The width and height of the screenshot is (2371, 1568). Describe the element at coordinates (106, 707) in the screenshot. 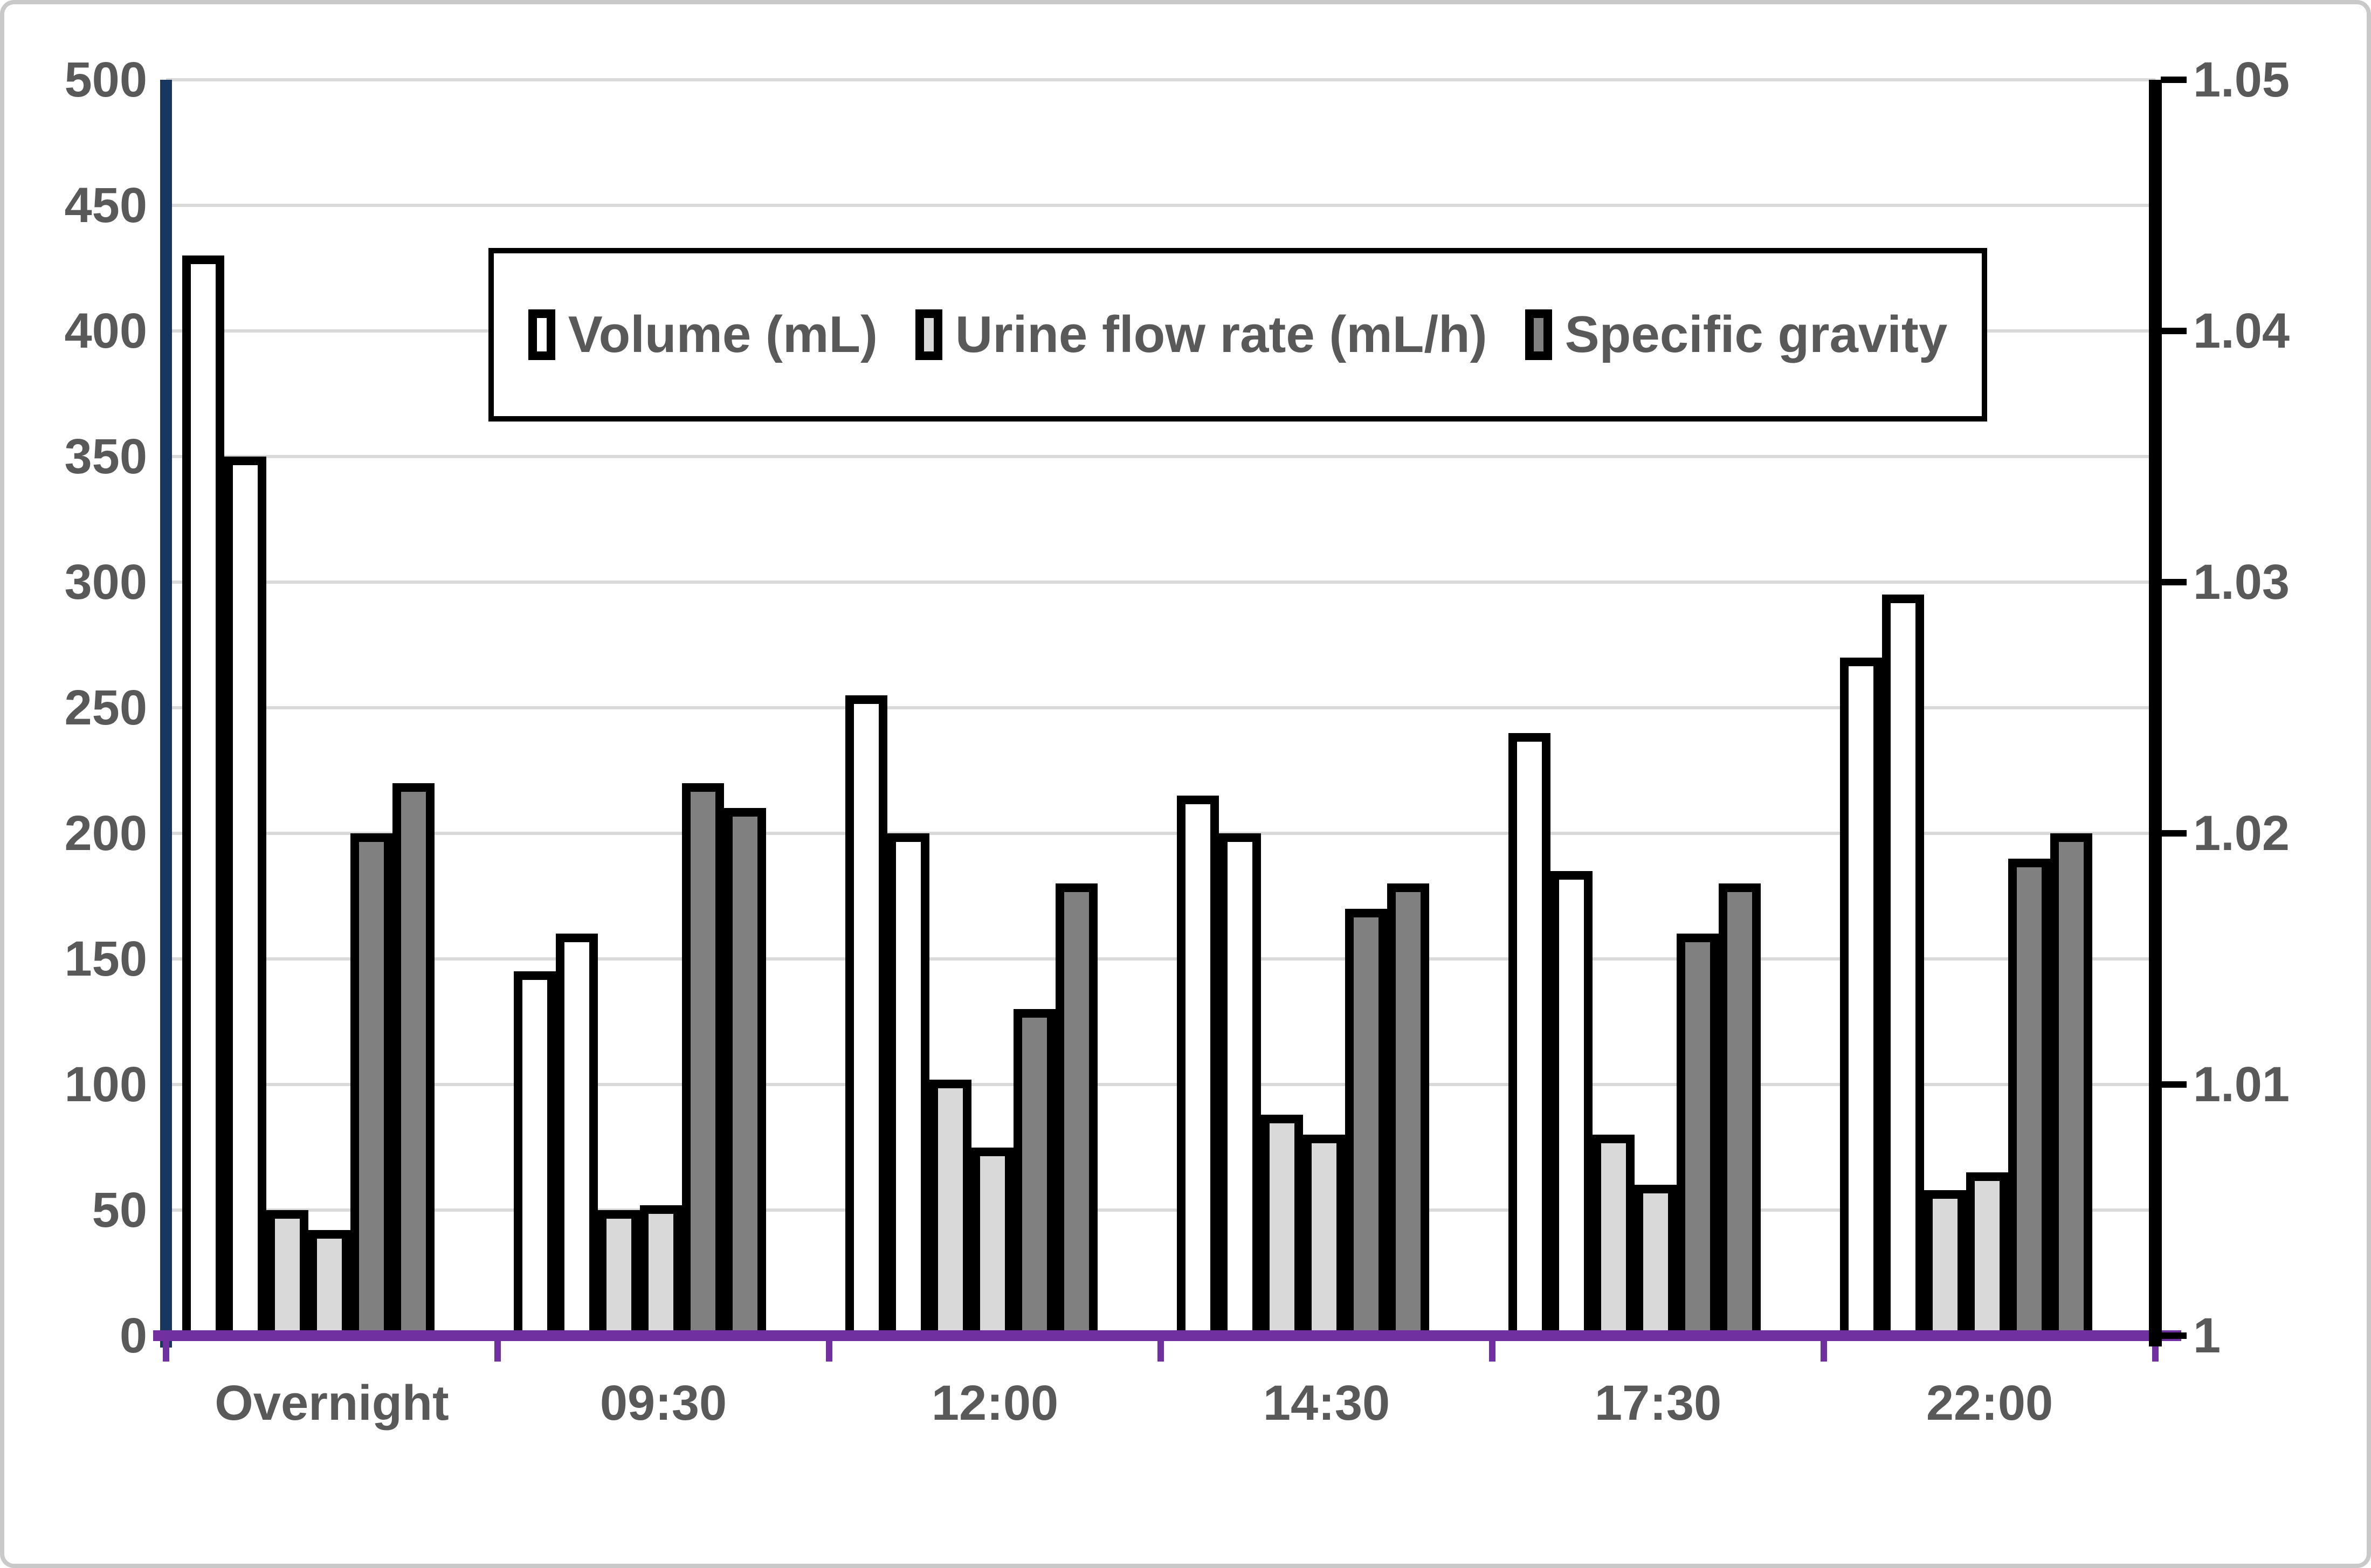

I see `left-axis-label-250: 250` at that location.